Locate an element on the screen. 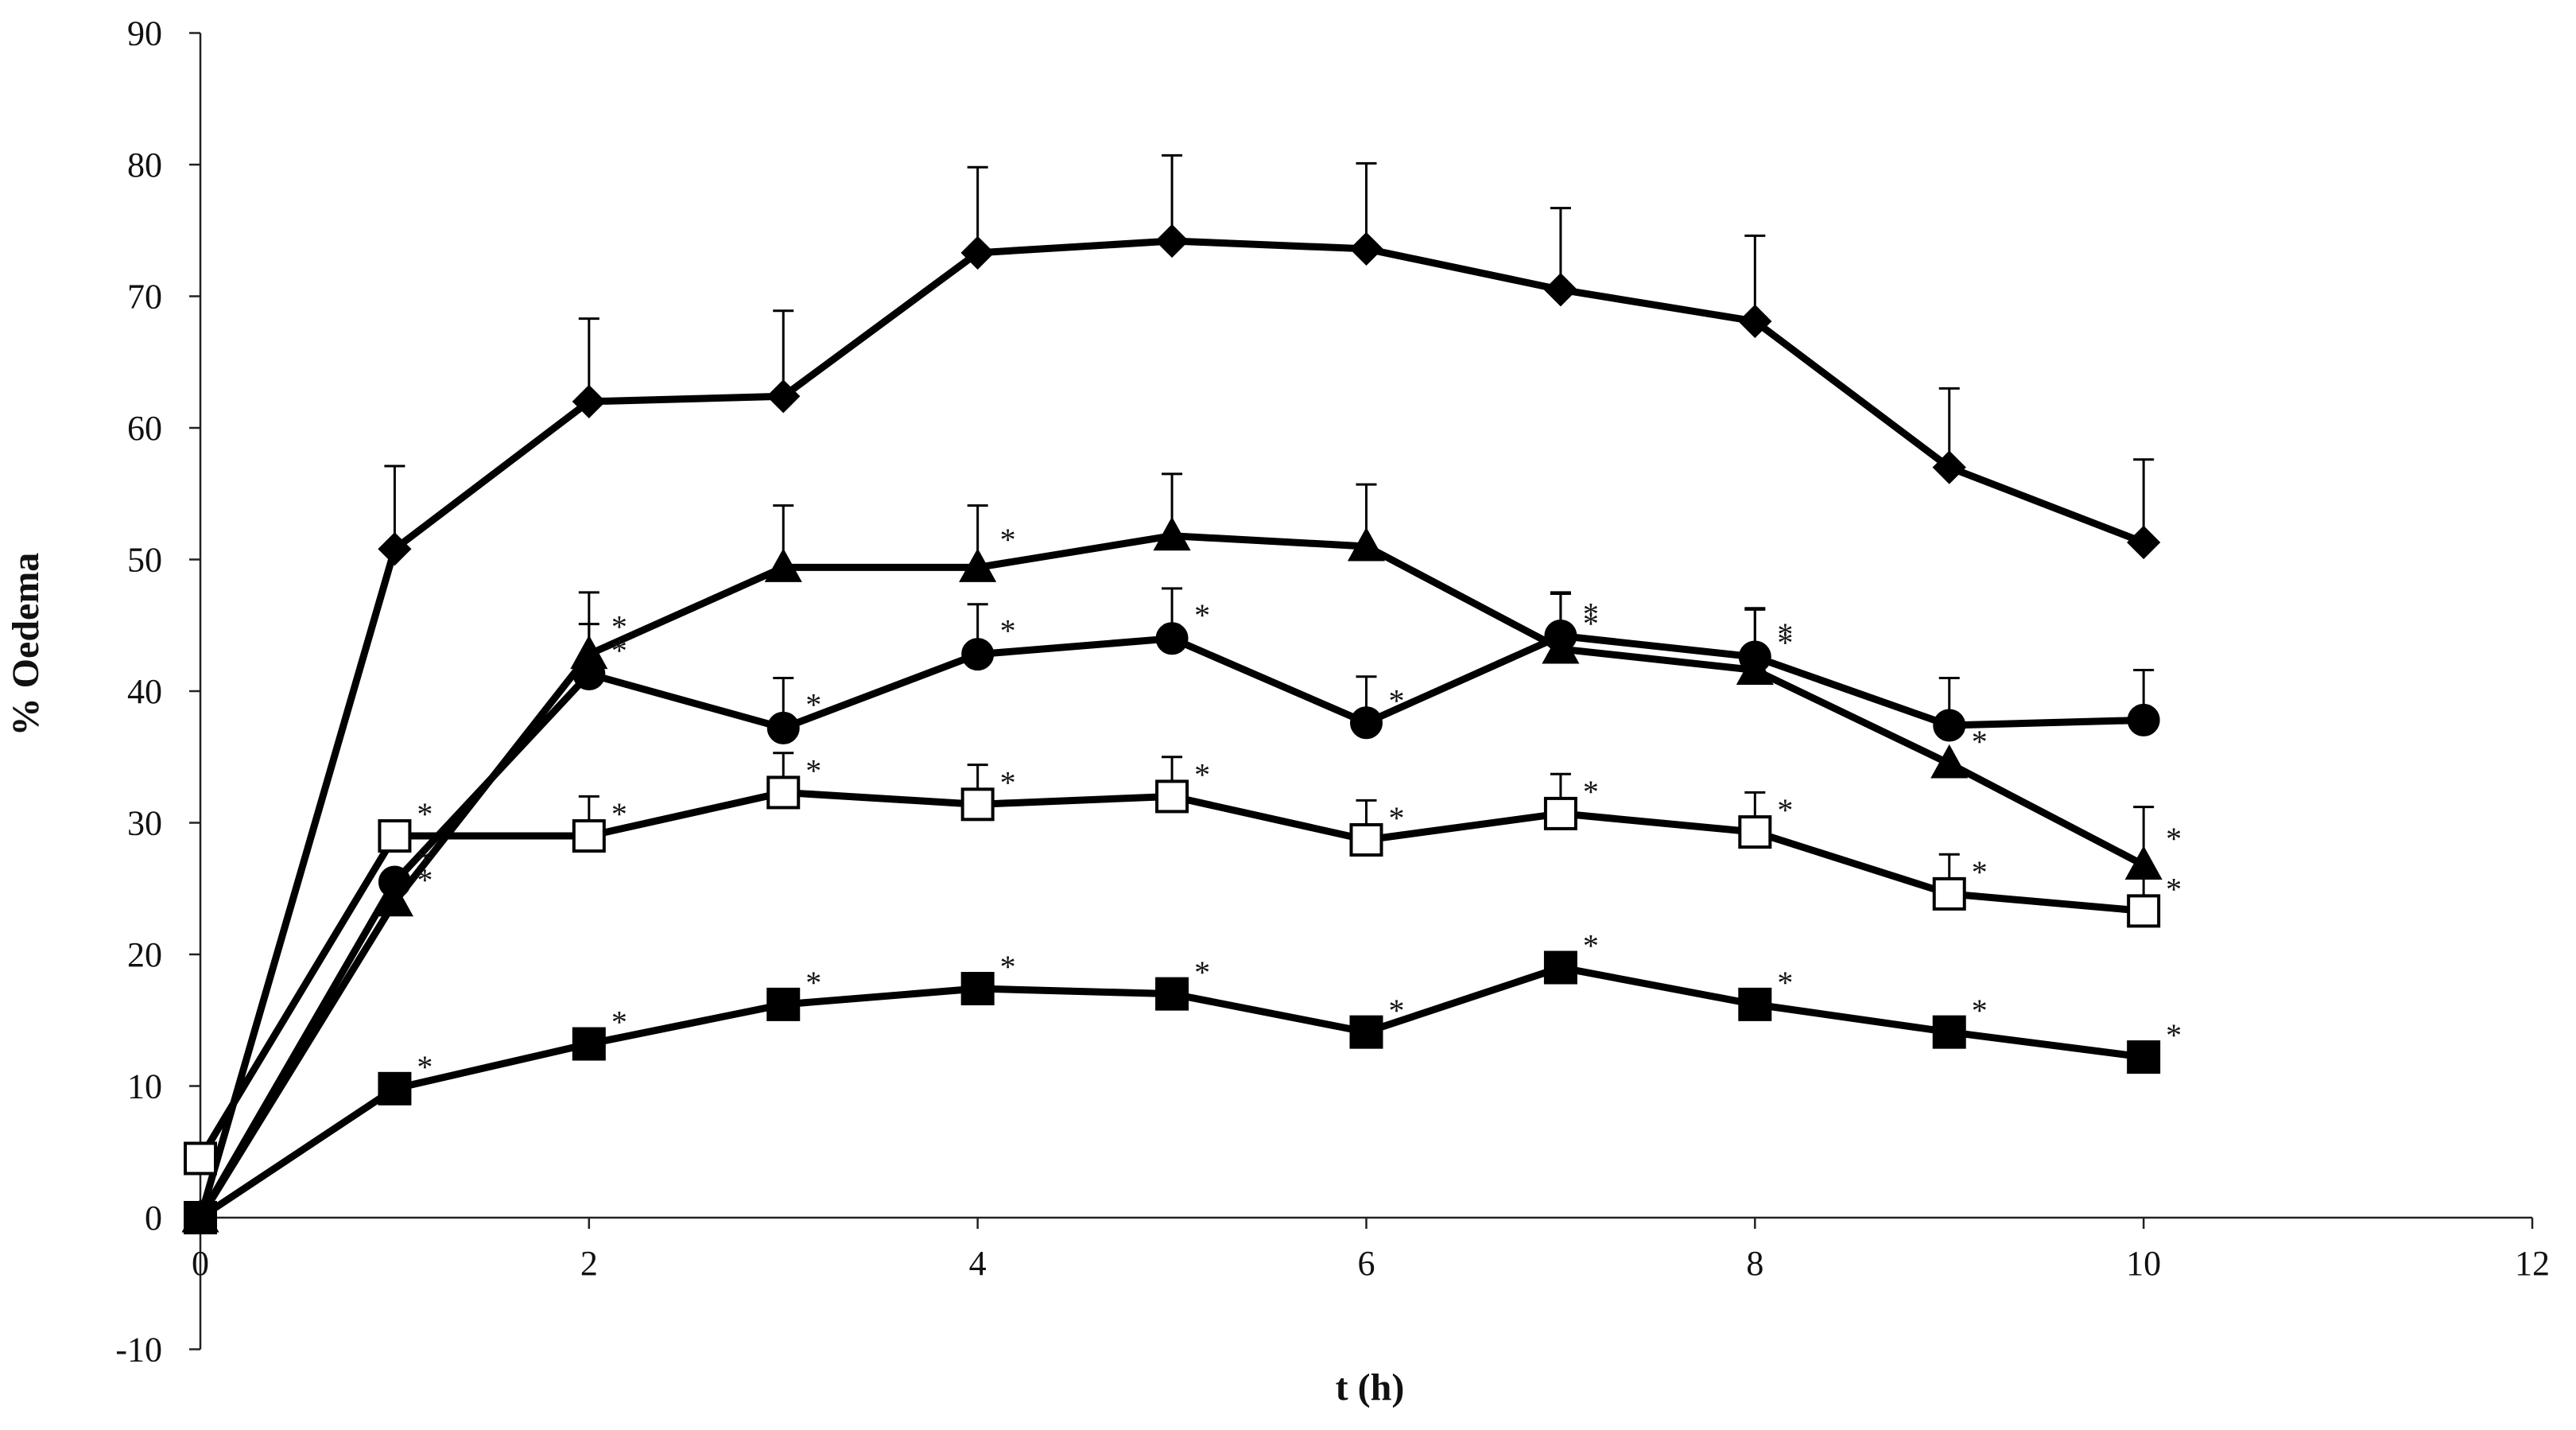 The image size is (2576, 1430). x-tick-label: 4 is located at coordinates (978, 1263).